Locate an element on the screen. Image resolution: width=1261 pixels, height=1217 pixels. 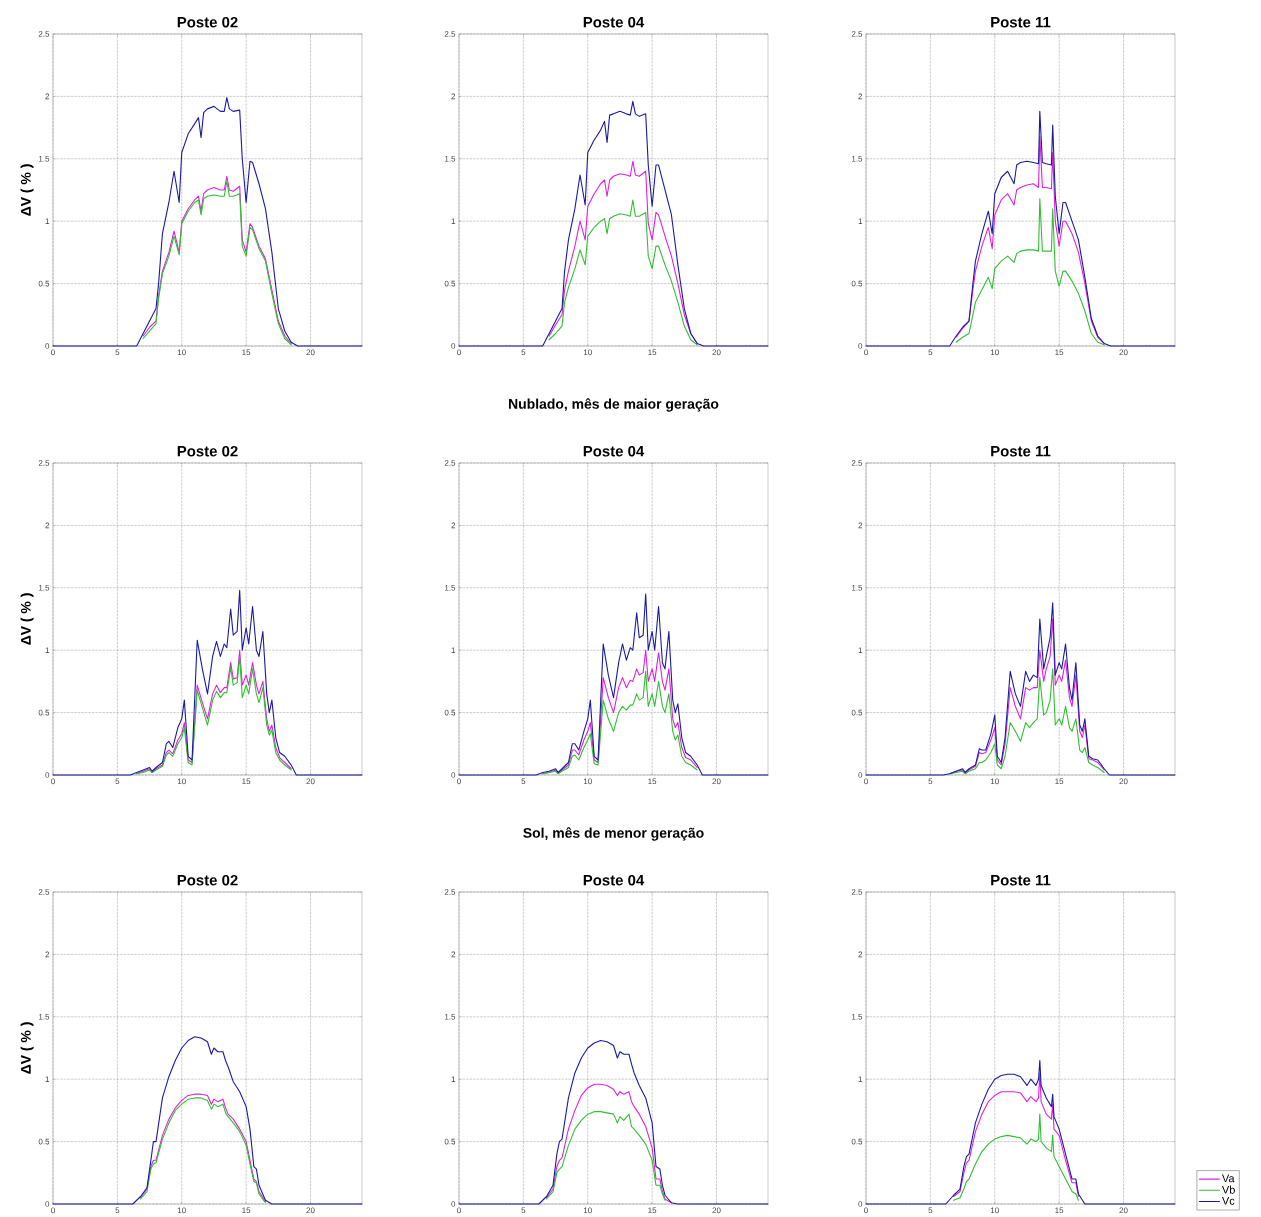
legend-label: Va is located at coordinates (1228, 1178).